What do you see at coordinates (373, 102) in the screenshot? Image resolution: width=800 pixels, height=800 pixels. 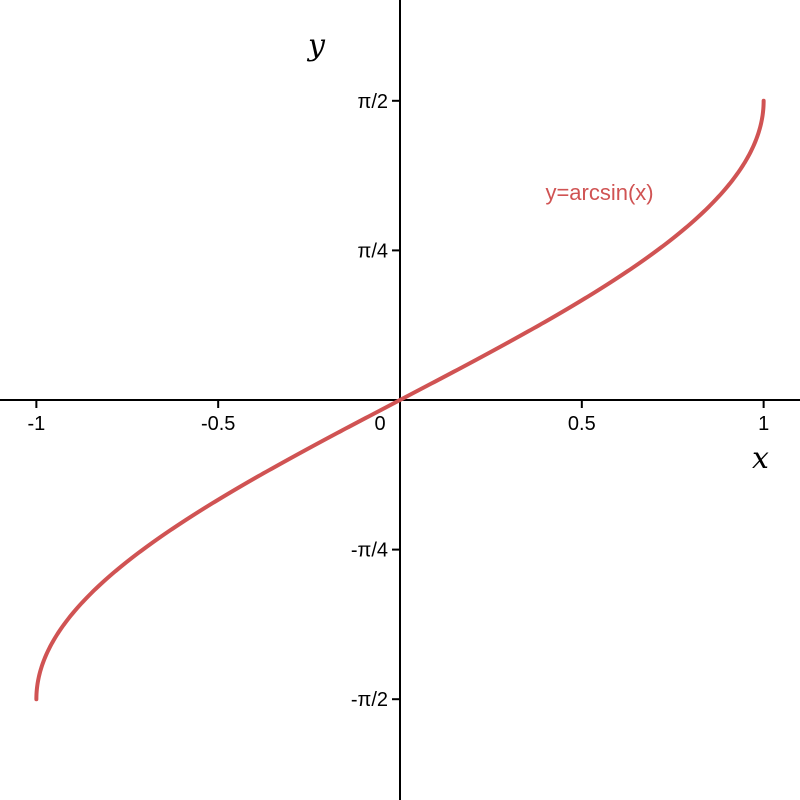 I see `y-tick-label: π/2` at bounding box center [373, 102].